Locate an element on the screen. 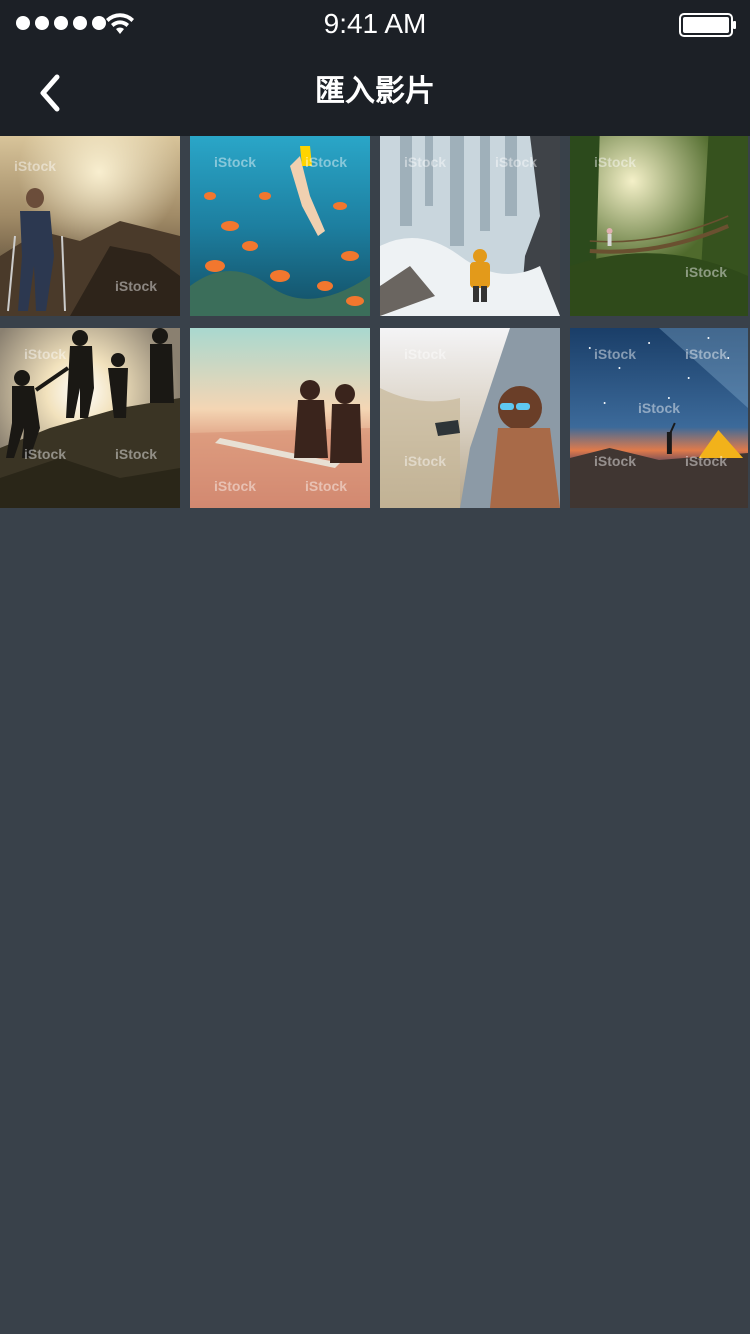  signal-strength-icon is located at coordinates (61, 23).